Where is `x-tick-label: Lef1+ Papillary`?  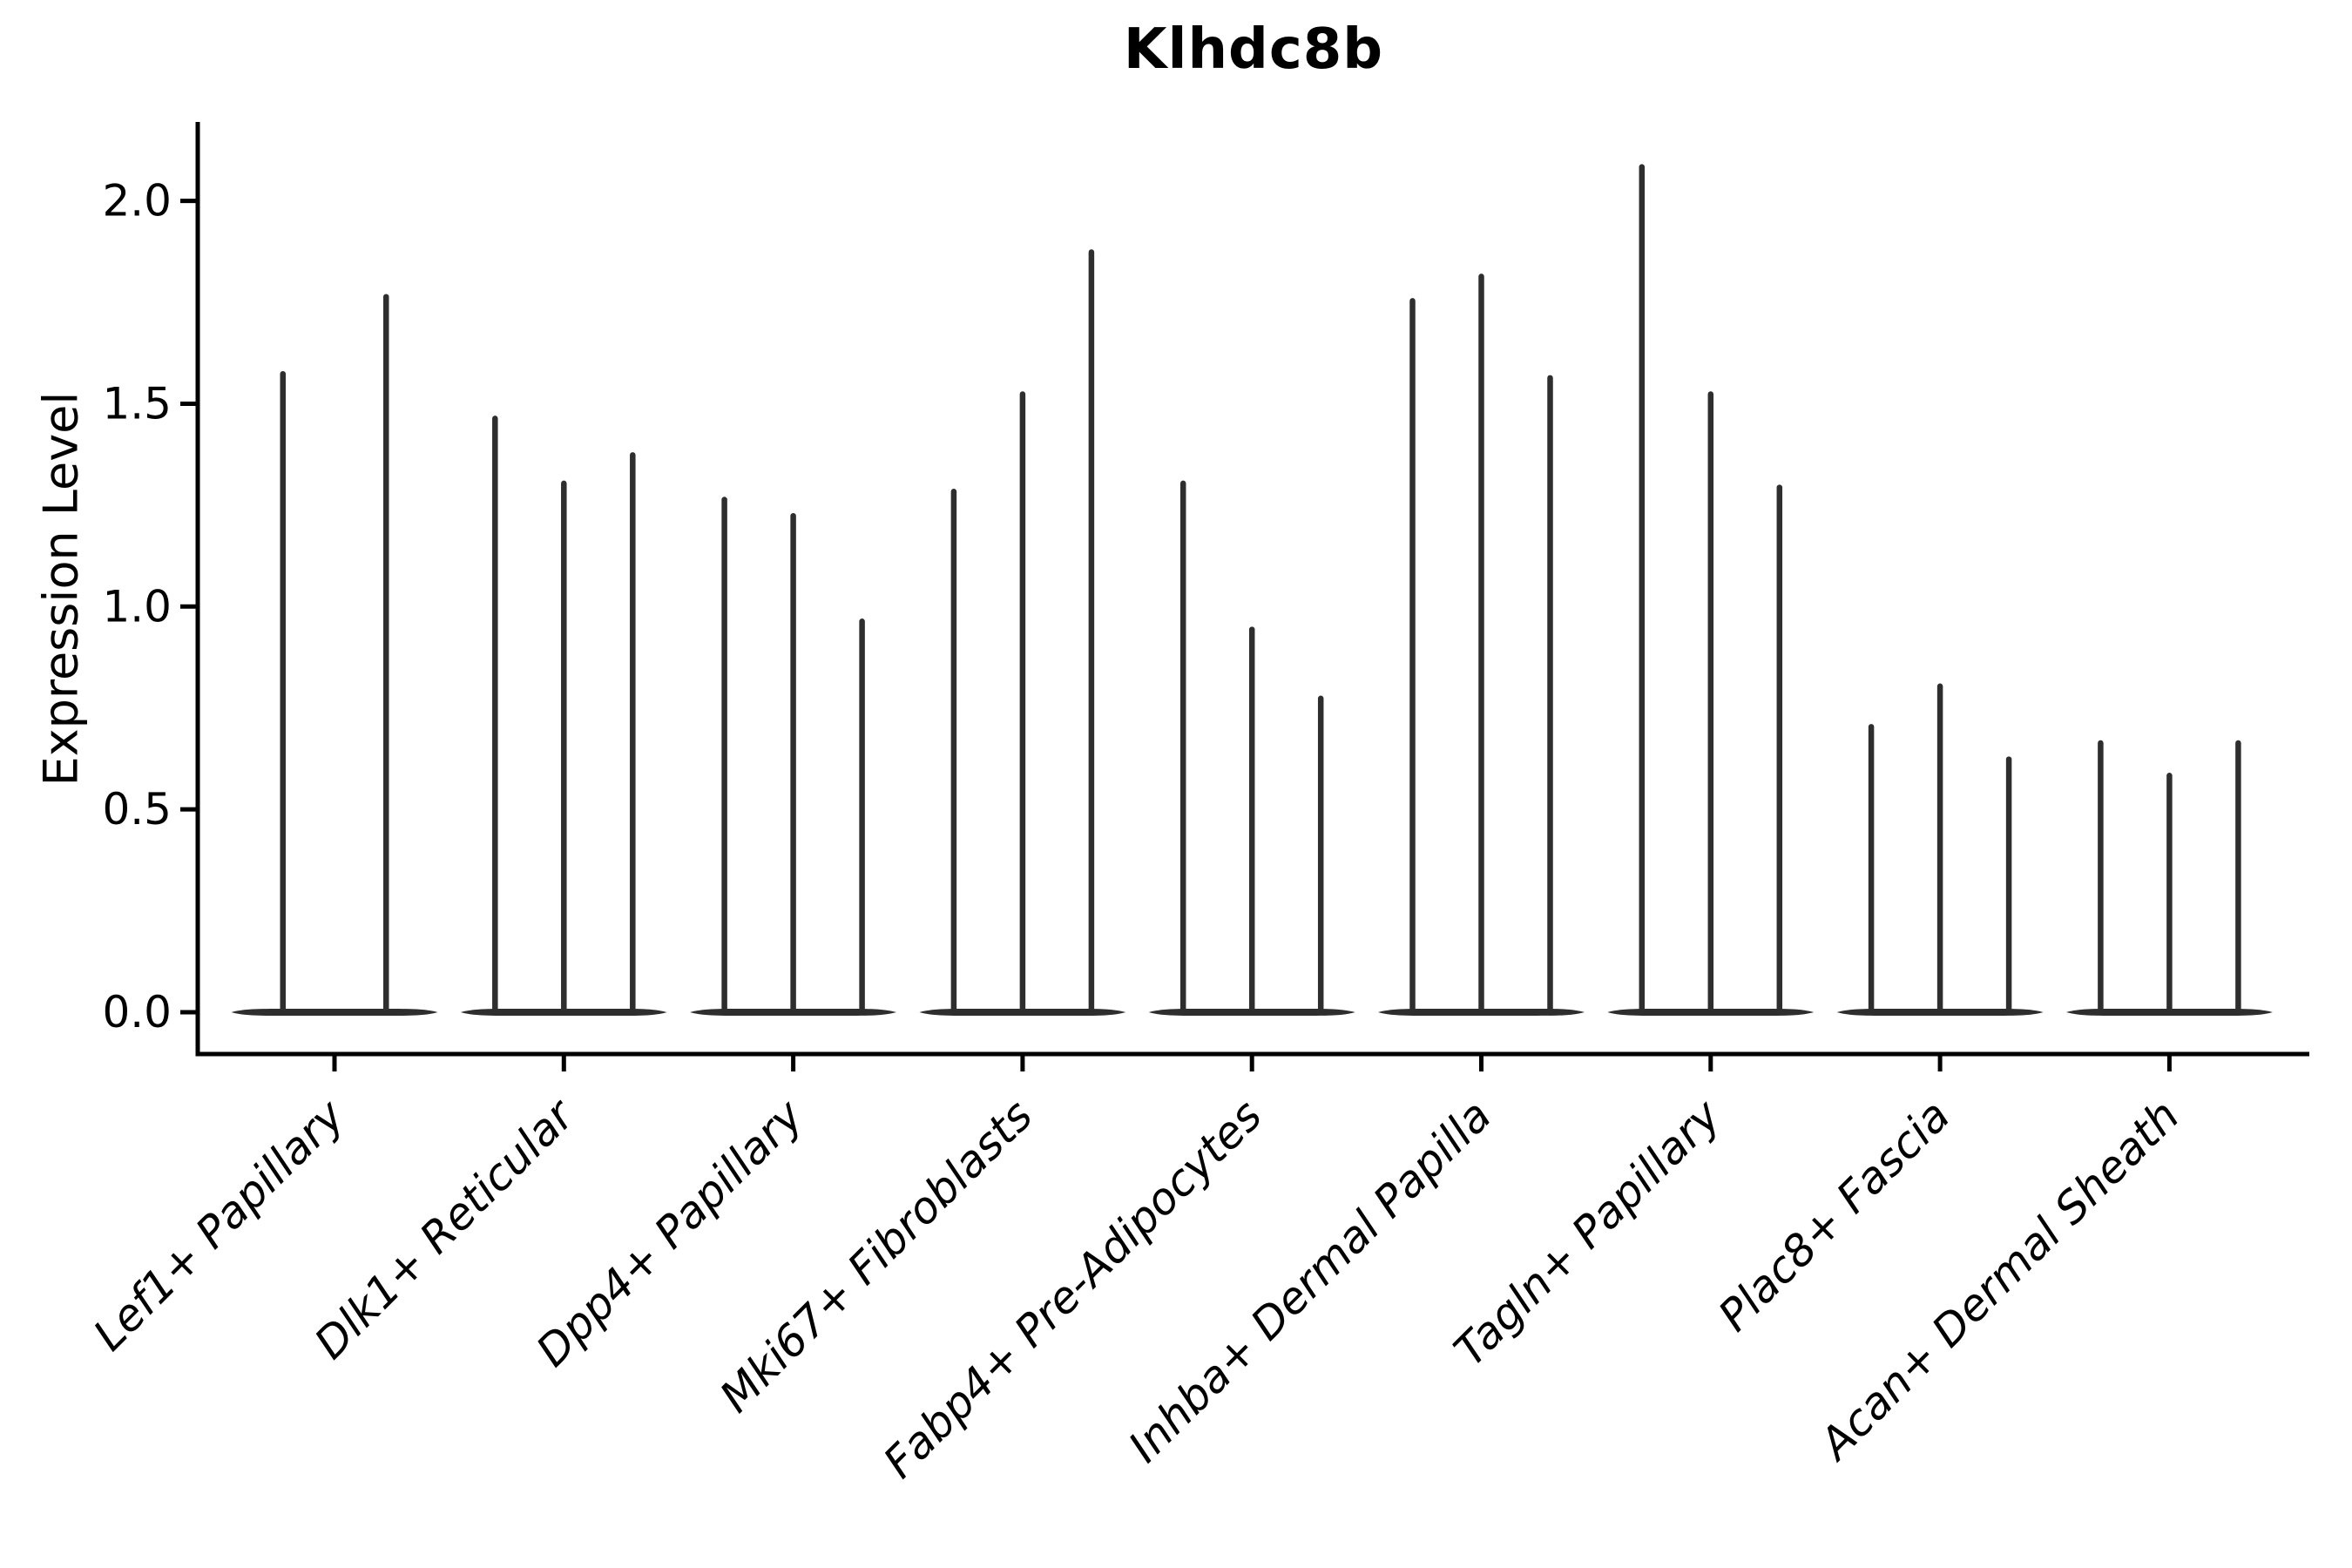
x-tick-label: Lef1+ Papillary is located at coordinates (220, 1224).